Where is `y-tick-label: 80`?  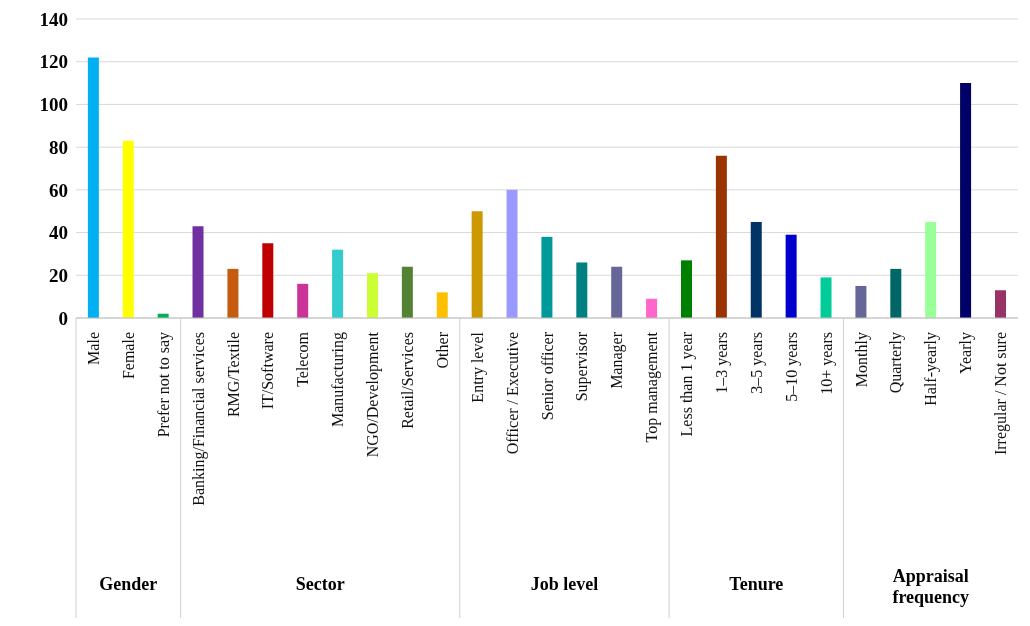 y-tick-label: 80 is located at coordinates (58, 147).